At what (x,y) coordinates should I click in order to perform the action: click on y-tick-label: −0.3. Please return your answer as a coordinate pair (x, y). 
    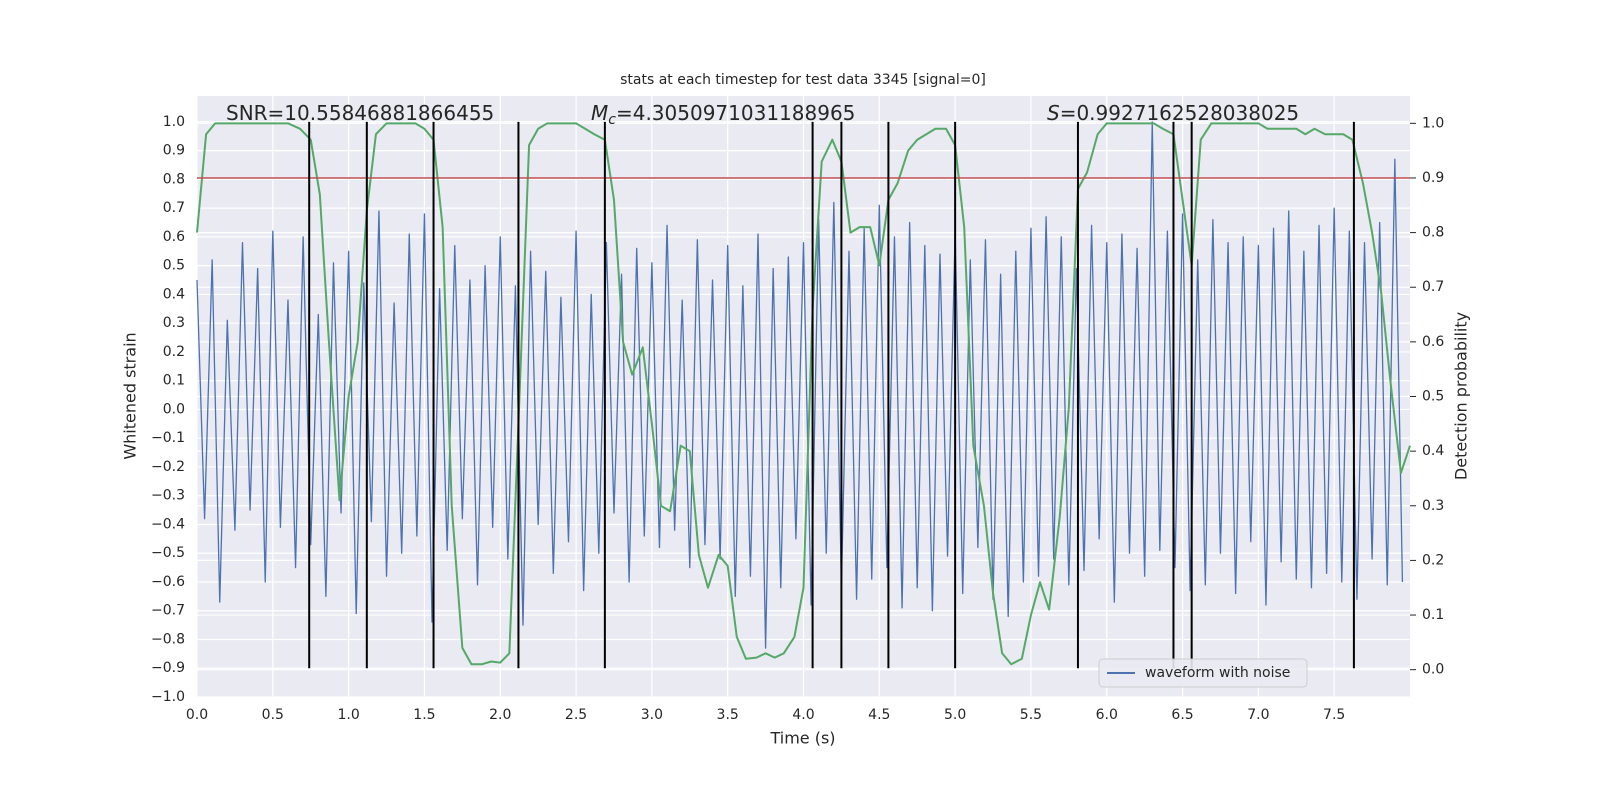
    Looking at the image, I should click on (168, 496).